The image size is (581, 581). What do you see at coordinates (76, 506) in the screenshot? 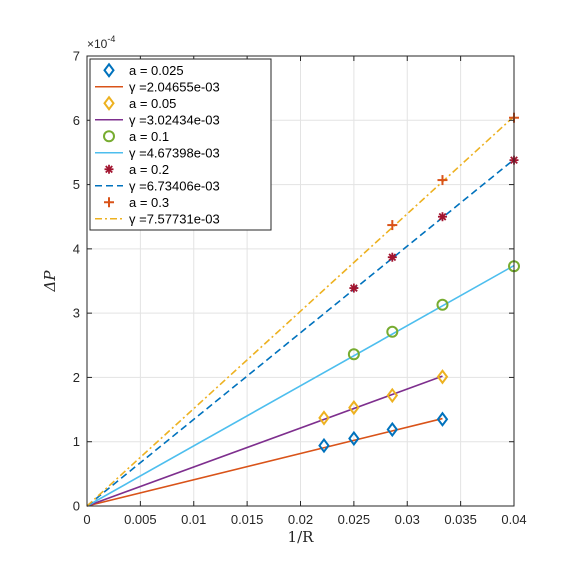
I see `y-tick-label: 0` at bounding box center [76, 506].